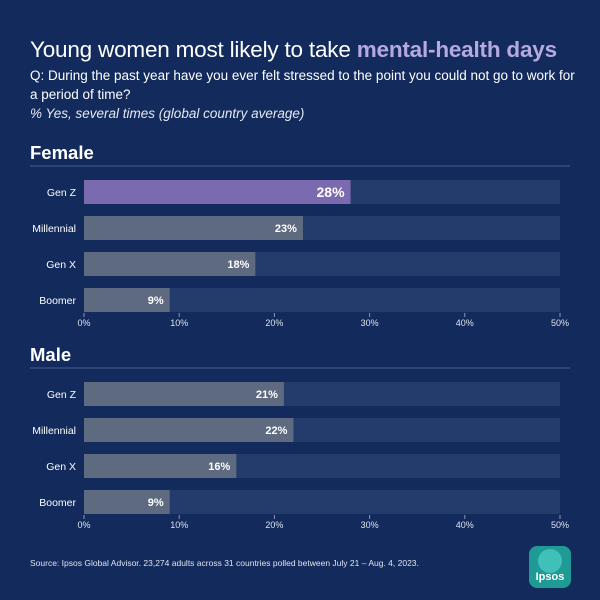  What do you see at coordinates (550, 561) in the screenshot?
I see `logo-circle-icon` at bounding box center [550, 561].